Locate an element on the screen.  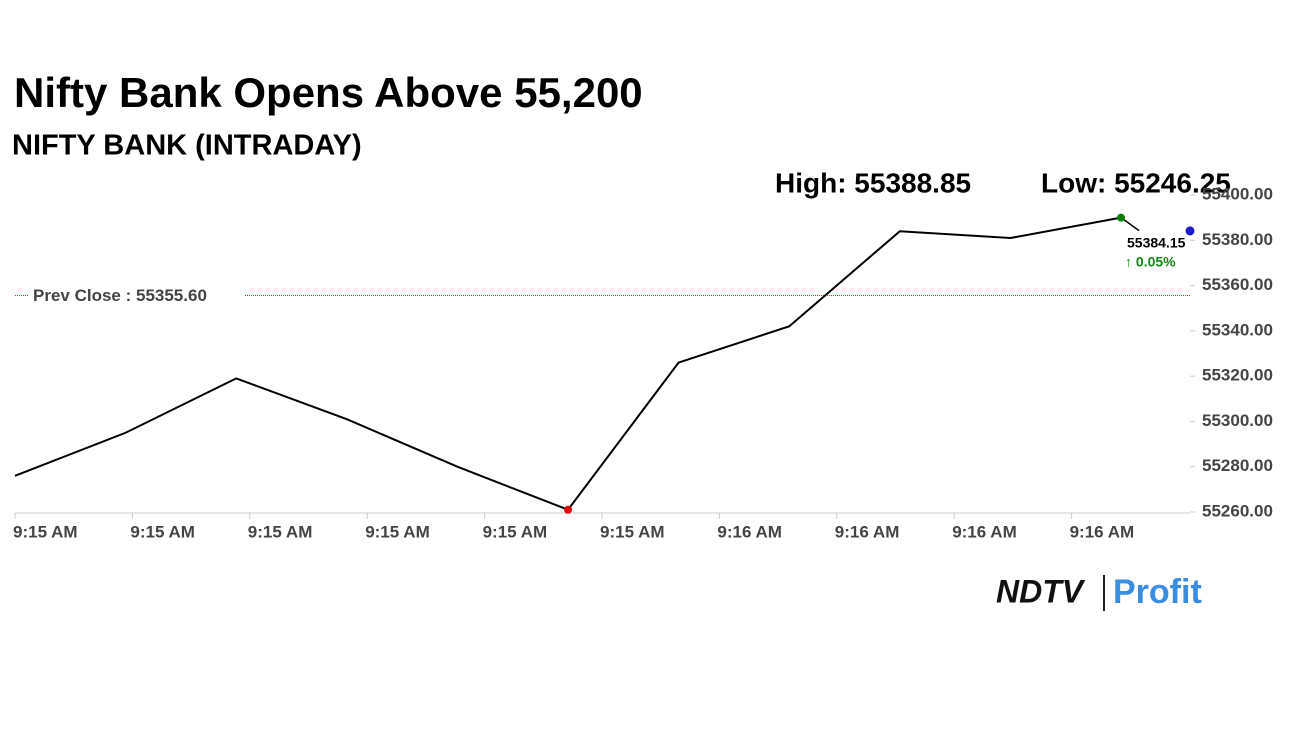
last-marker is located at coordinates (1121, 217).